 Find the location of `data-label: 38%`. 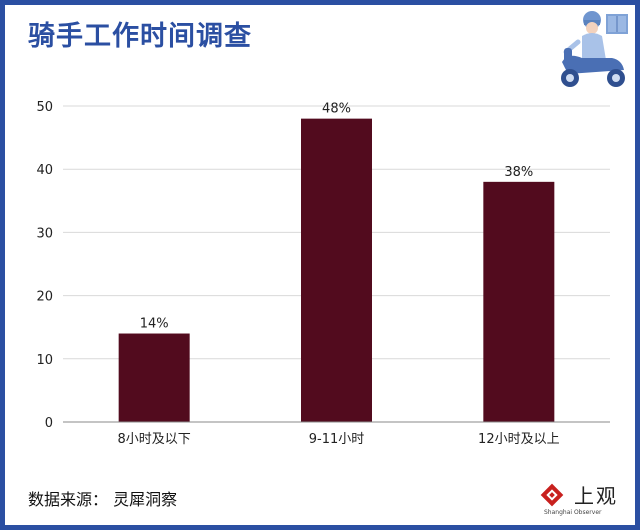

data-label: 38% is located at coordinates (518, 172).